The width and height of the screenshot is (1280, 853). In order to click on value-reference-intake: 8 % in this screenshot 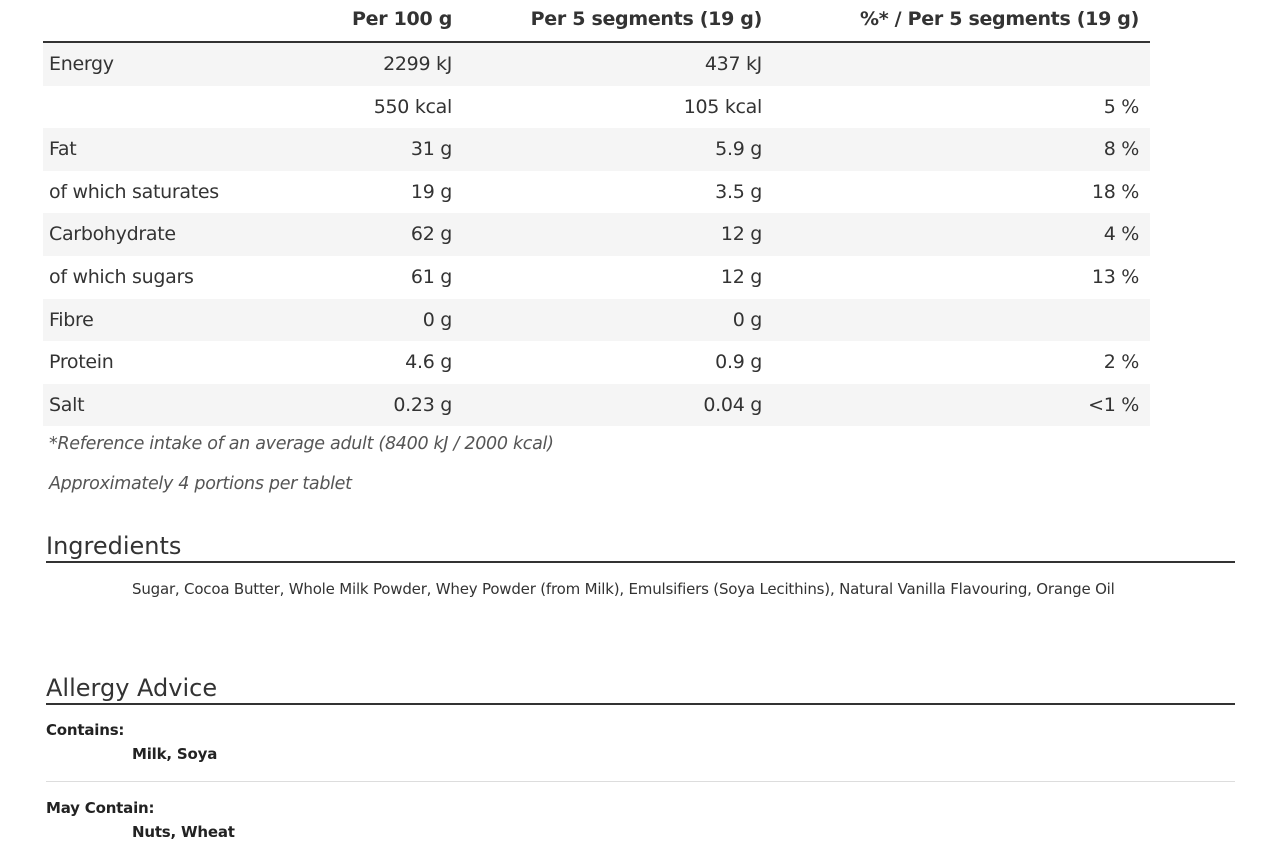, I will do `click(1121, 149)`.